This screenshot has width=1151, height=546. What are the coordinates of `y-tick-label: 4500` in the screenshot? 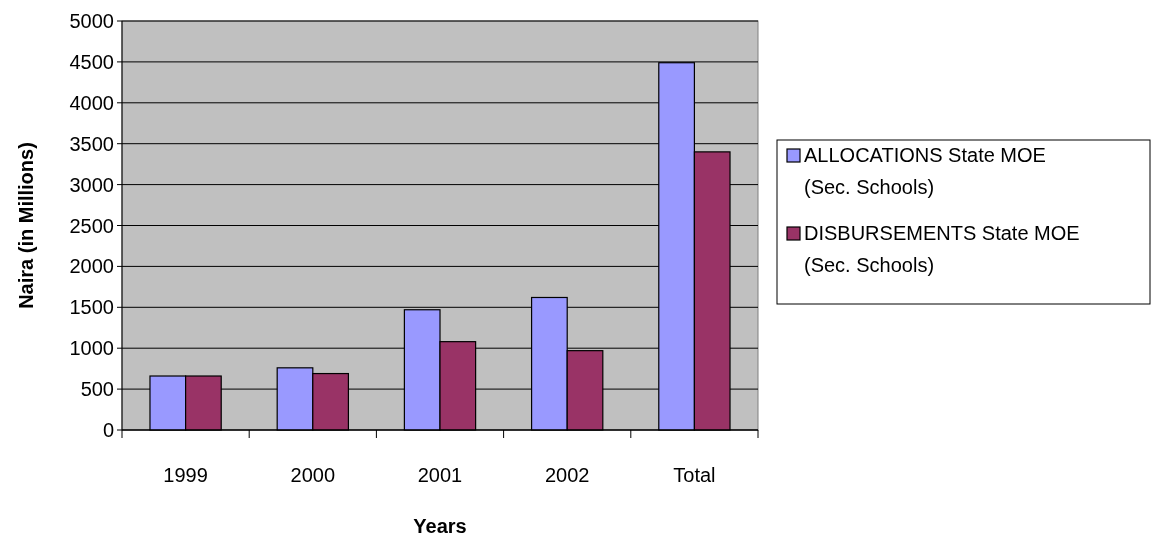 It's located at (91, 61).